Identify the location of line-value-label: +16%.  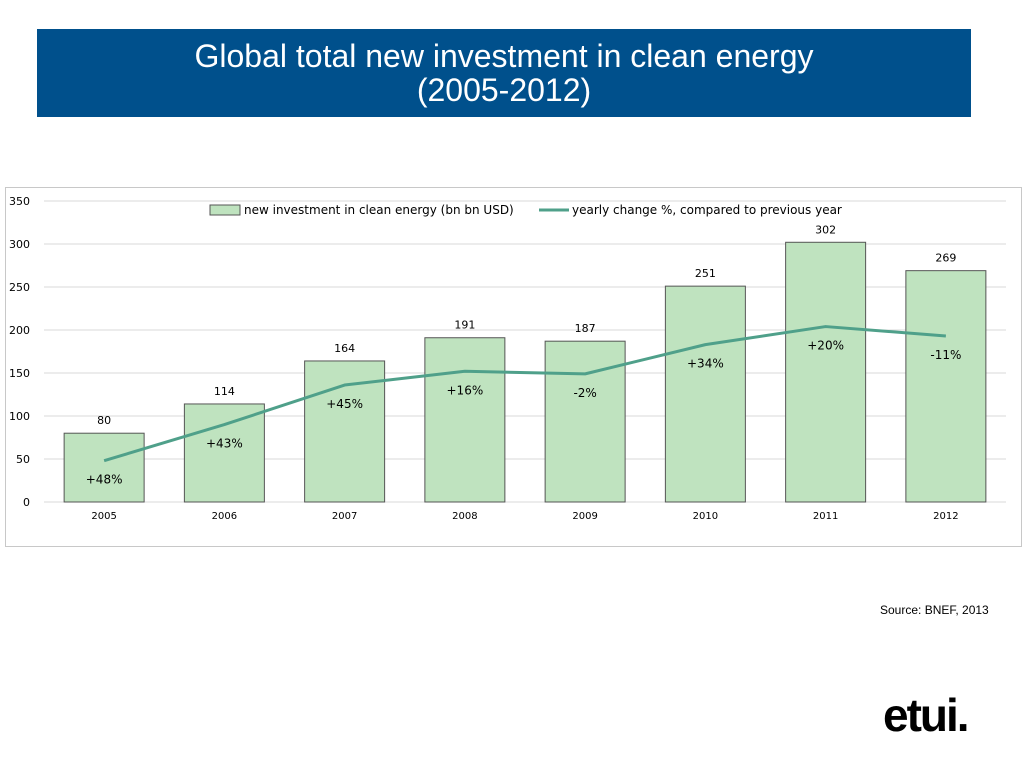
(465, 390).